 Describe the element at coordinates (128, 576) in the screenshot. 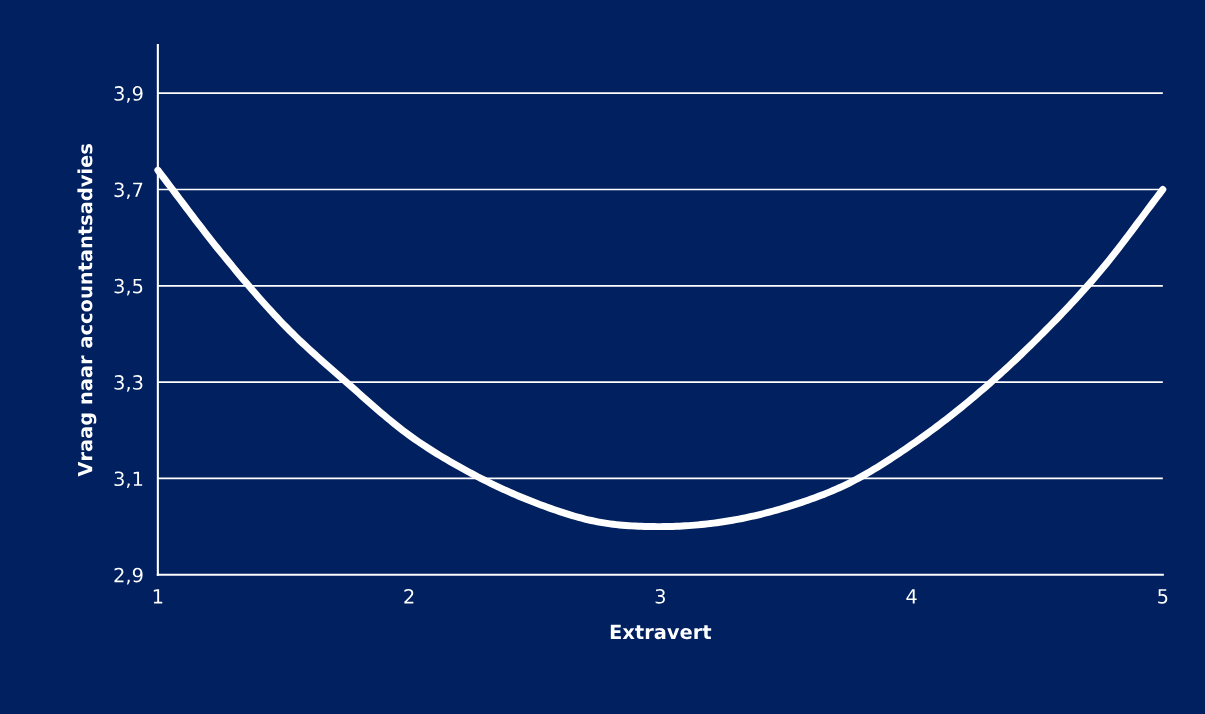

I see `y-tick-label: 2,9` at that location.